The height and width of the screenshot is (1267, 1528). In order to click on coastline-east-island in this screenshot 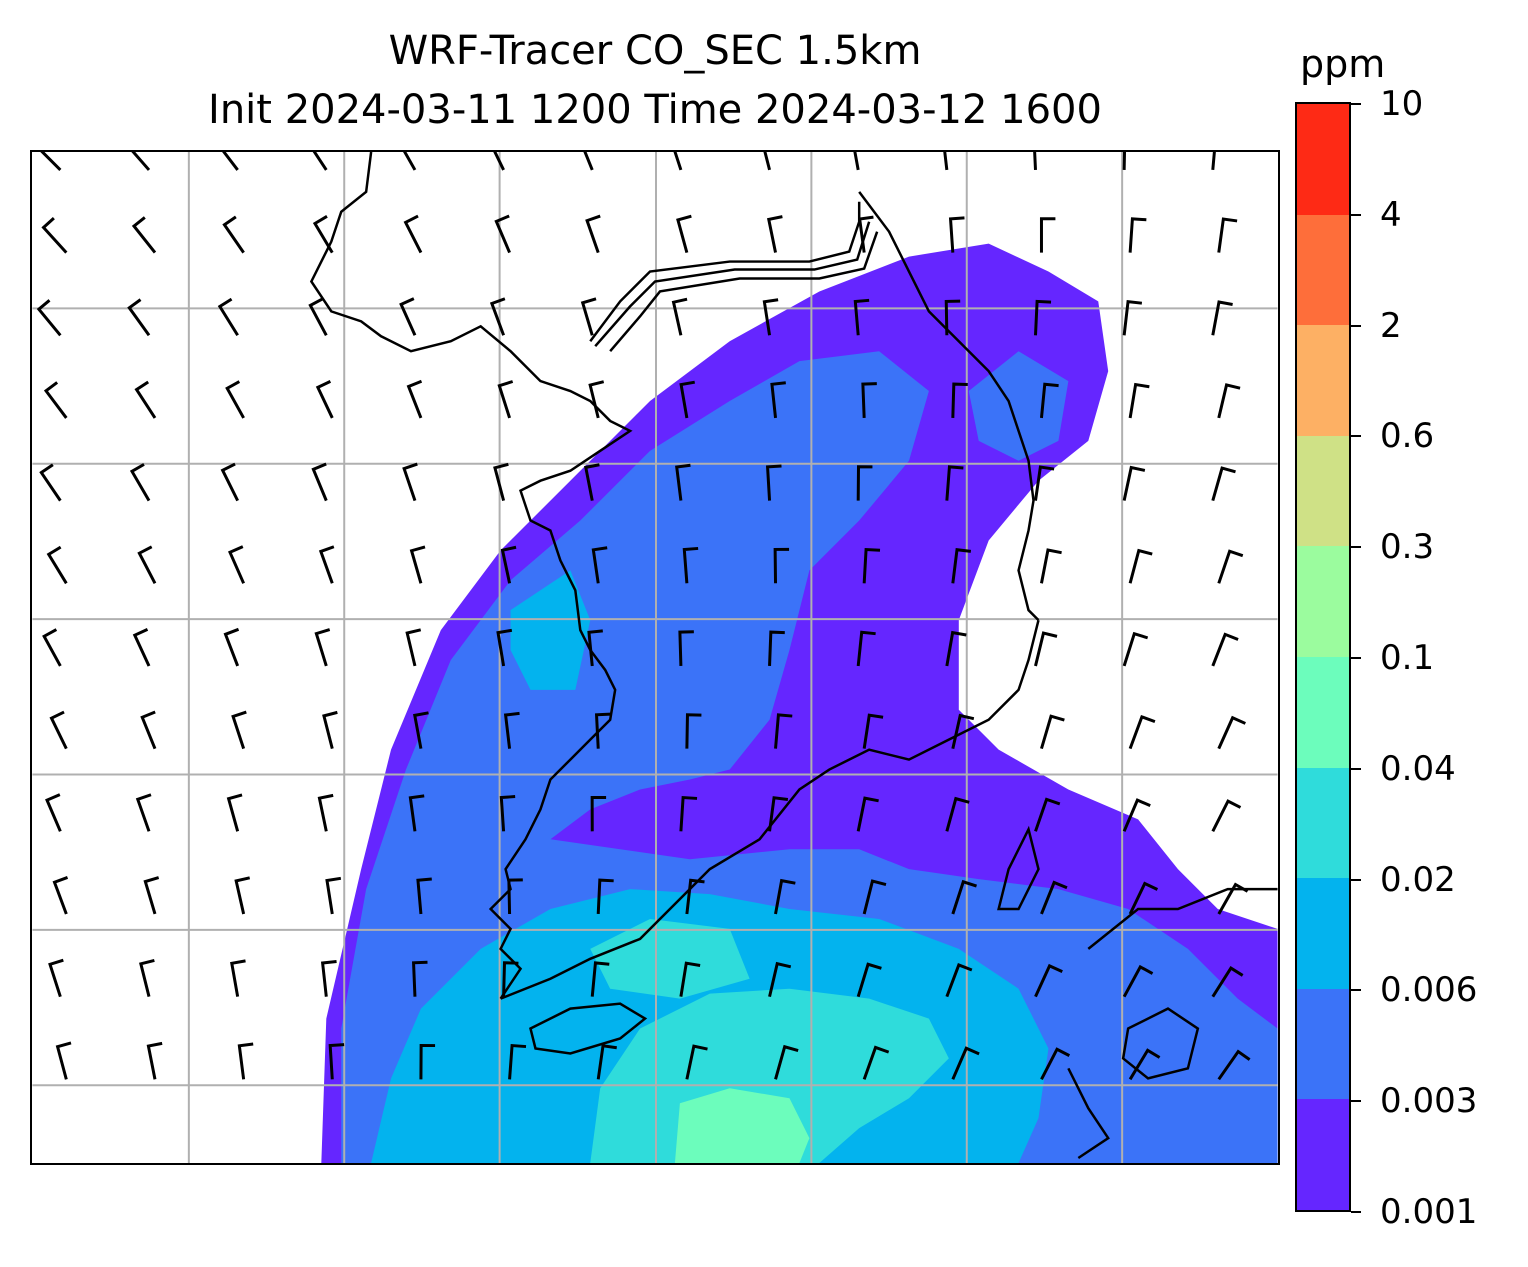, I will do `click(1018, 868)`.